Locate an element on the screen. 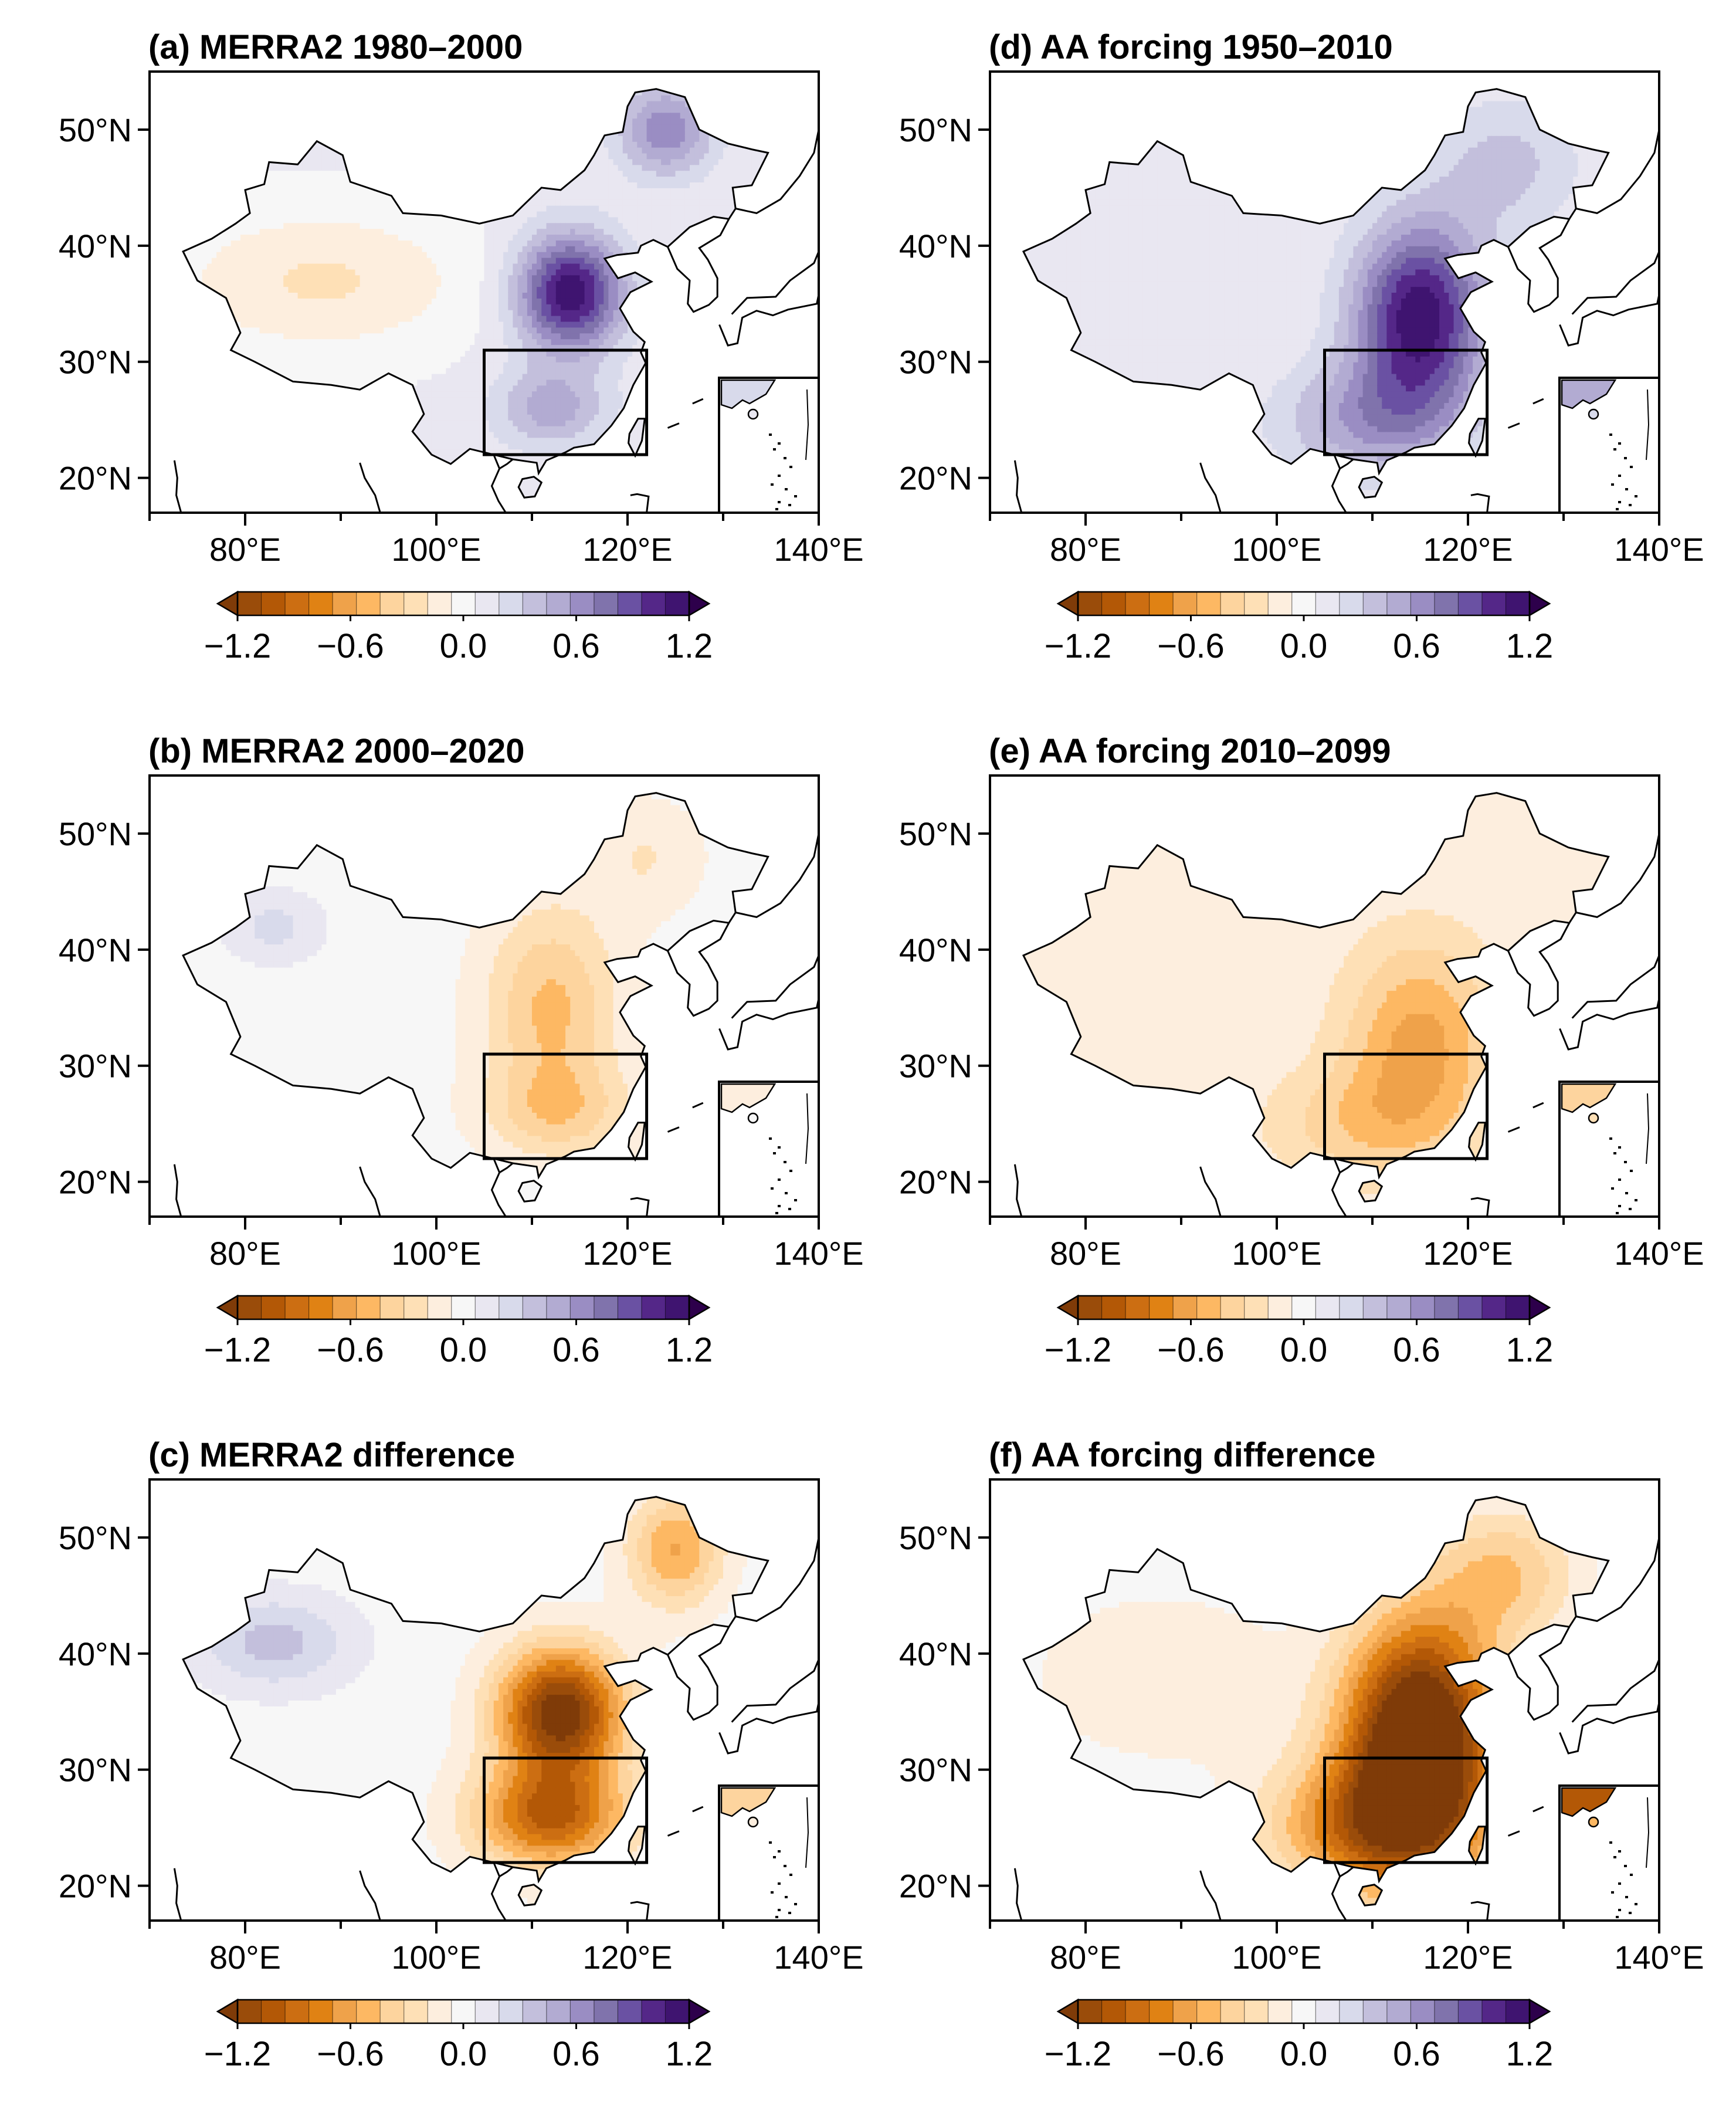 This screenshot has height=2103, width=1736. colorbar-tick-label: 0.0 is located at coordinates (463, 2054).